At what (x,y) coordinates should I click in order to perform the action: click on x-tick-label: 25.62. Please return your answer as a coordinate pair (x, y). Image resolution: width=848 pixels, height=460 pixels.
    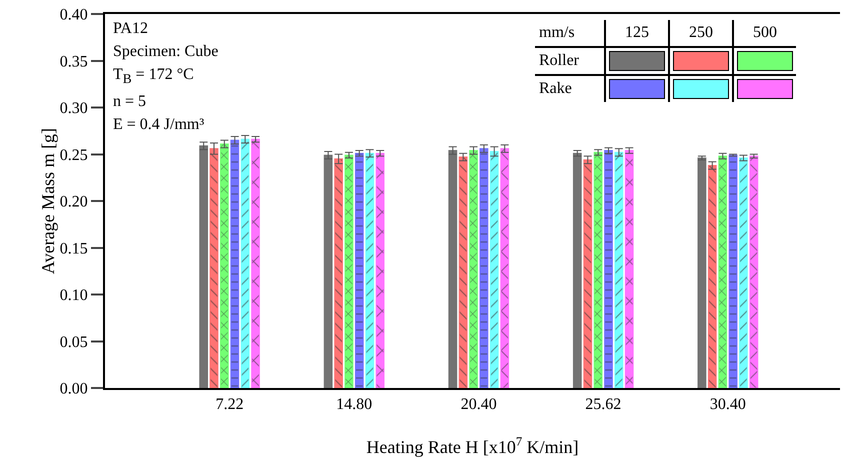
    Looking at the image, I should click on (603, 405).